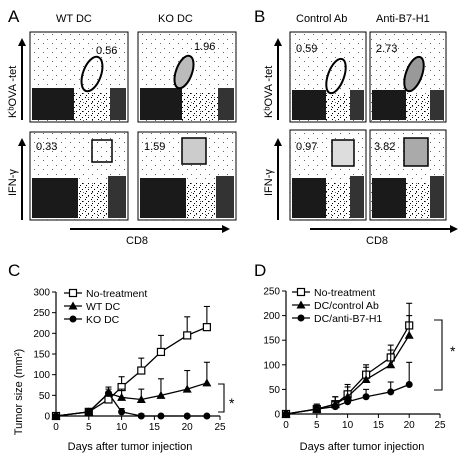 The height and width of the screenshot is (459, 474). What do you see at coordinates (41, 355) in the screenshot?
I see `chart-c-ytick-label-3: 150` at bounding box center [41, 355].